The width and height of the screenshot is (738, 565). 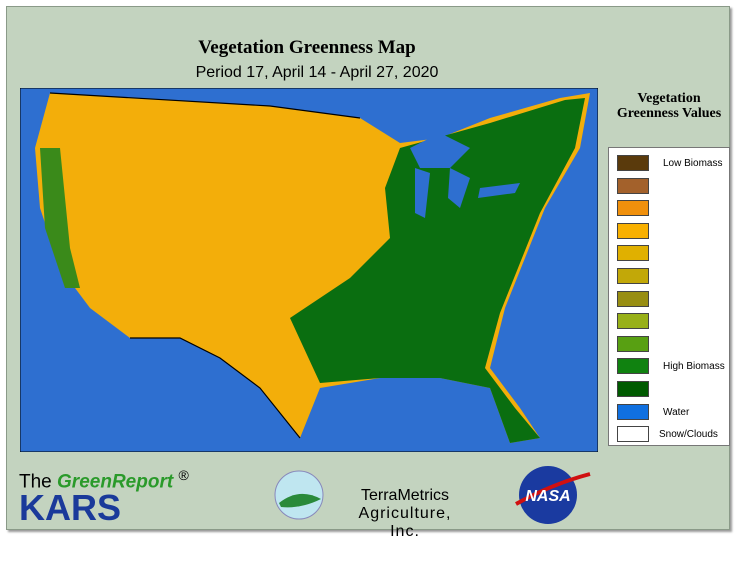 I want to click on company: TerraMetrics Agriculture, Inc., so click(x=405, y=514).